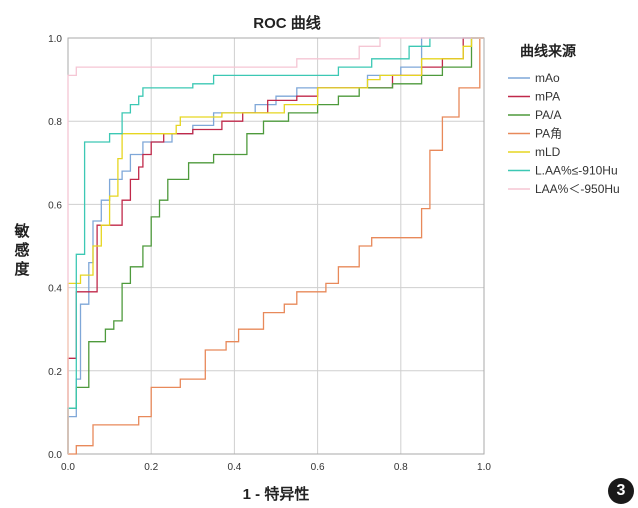  I want to click on y-tick-label: 0.4, so click(55, 289).